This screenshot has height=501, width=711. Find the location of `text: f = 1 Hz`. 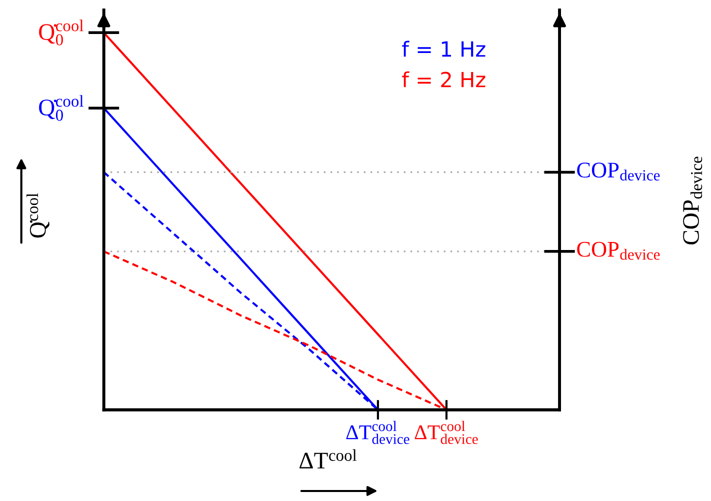

text: f = 1 Hz is located at coordinates (444, 48).